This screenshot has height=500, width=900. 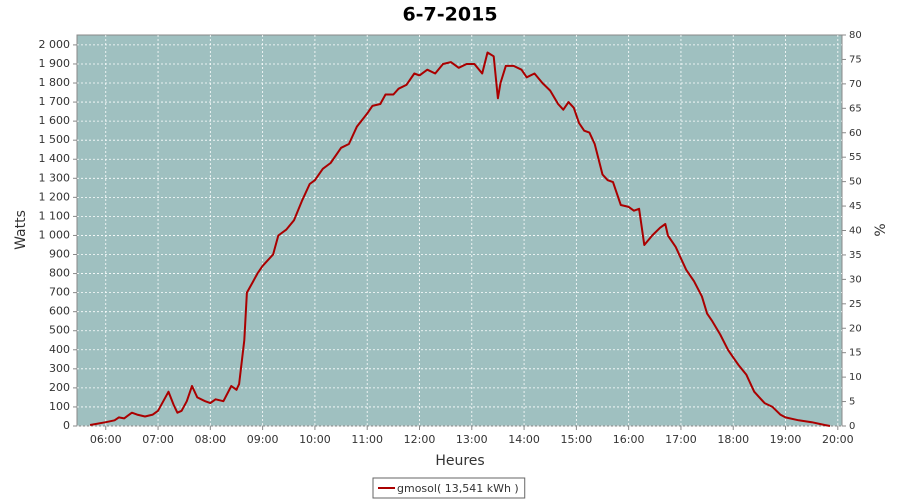 What do you see at coordinates (855, 353) in the screenshot?
I see `y2-tick-label: 15` at bounding box center [855, 353].